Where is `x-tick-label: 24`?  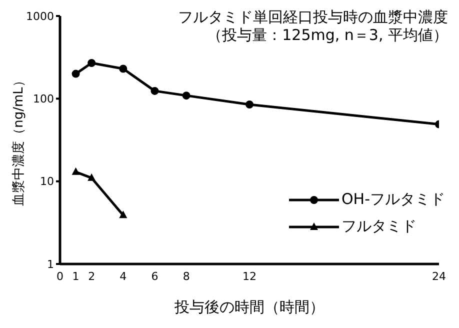
x-tick-label: 24 is located at coordinates (439, 276).